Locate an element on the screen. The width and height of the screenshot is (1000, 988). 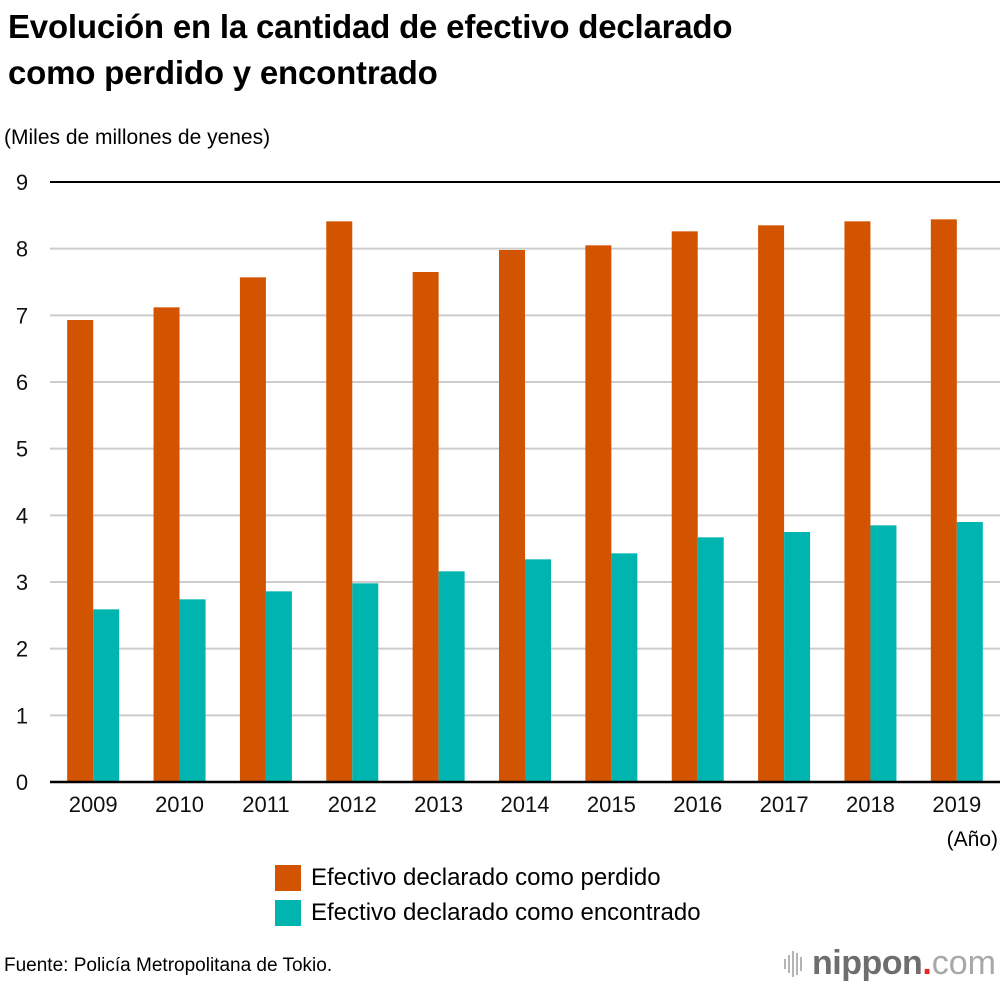
x-tick-label: 2013 is located at coordinates (438, 804).